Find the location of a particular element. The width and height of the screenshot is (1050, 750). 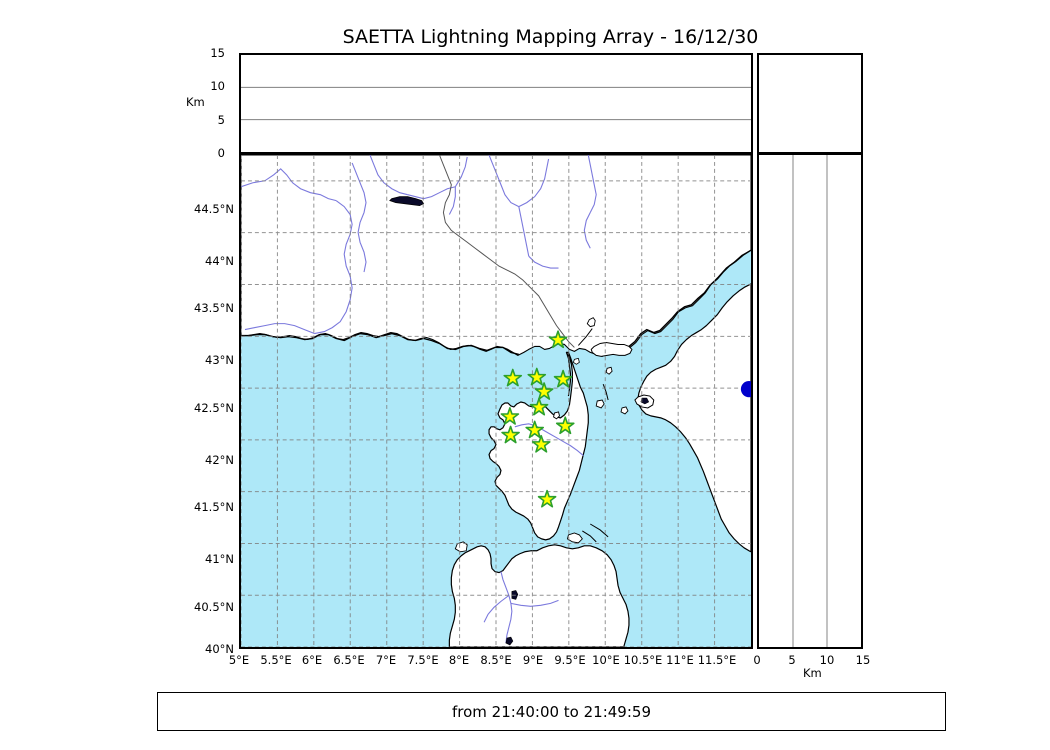

top-panel-gridlines is located at coordinates (496, 103).